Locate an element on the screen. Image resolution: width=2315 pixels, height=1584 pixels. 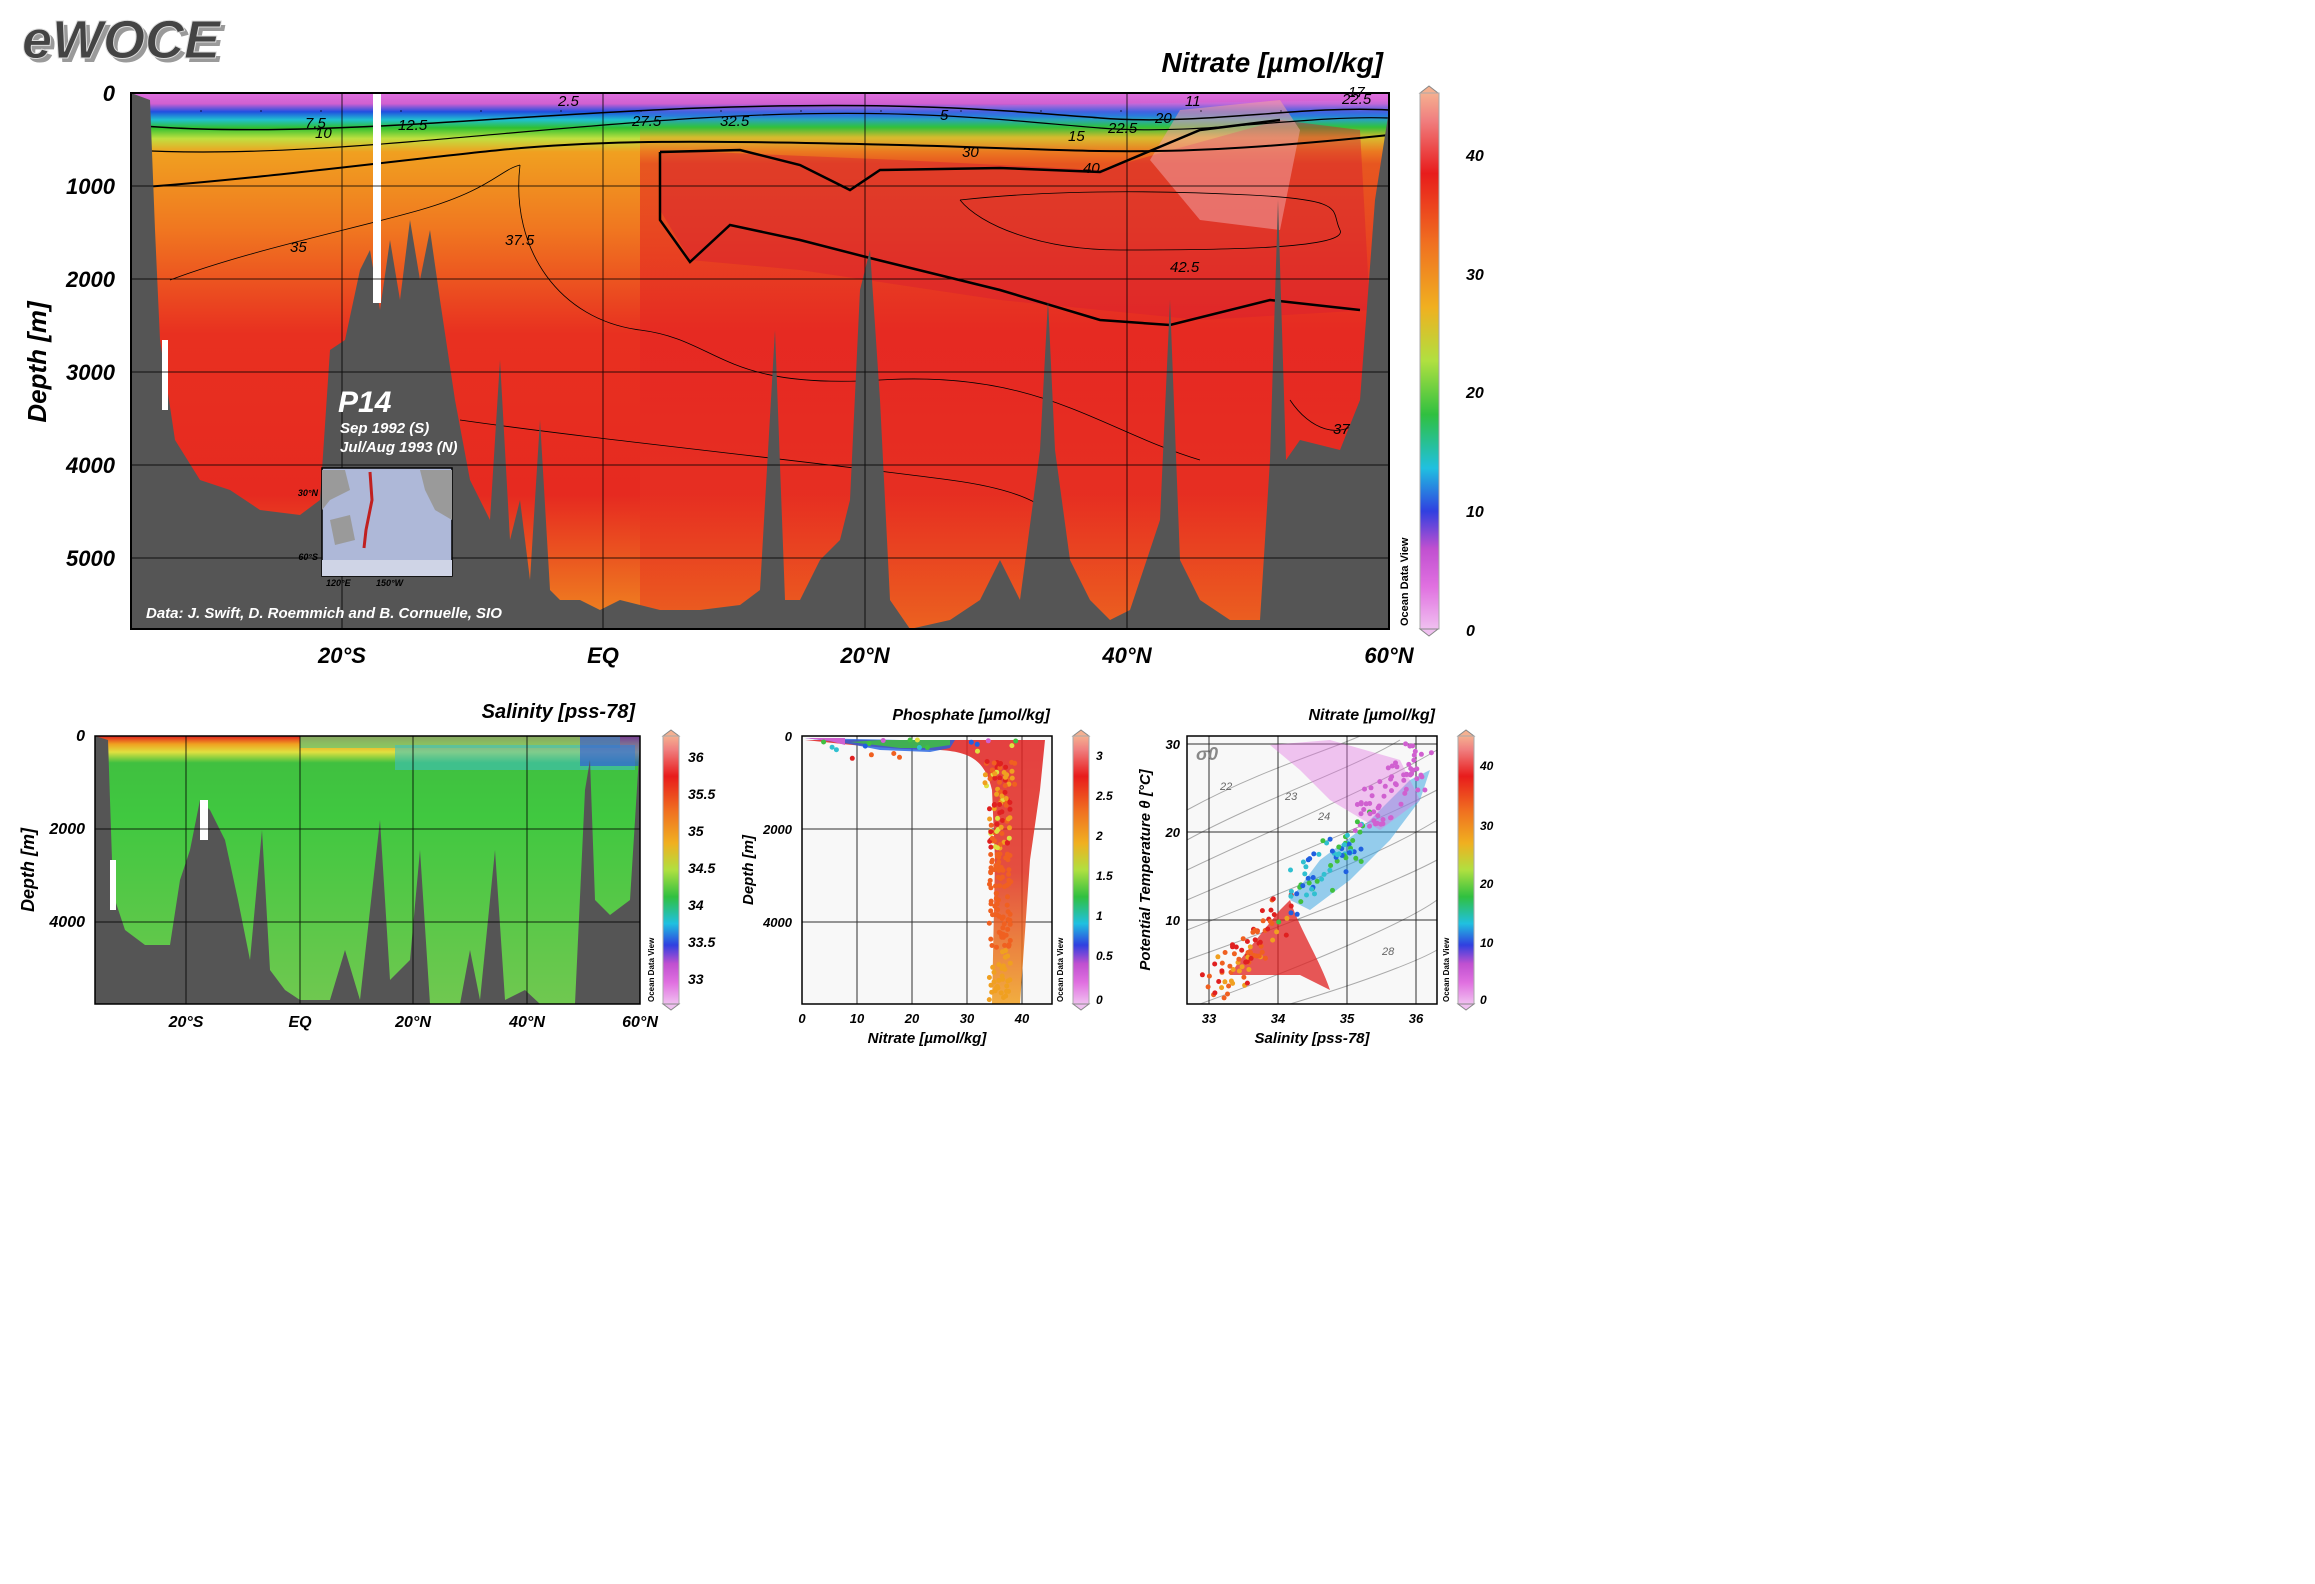
colorbar-tick: 20 is located at coordinates (1486, 884).